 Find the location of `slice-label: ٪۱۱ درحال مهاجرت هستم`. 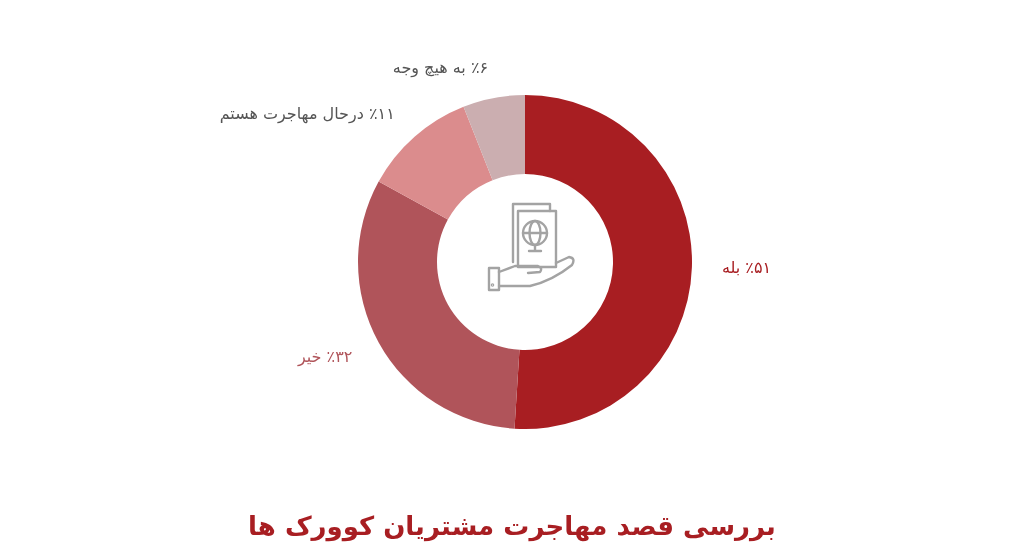

slice-label: ٪۱۱ درحال مهاجرت هستم is located at coordinates (307, 114).